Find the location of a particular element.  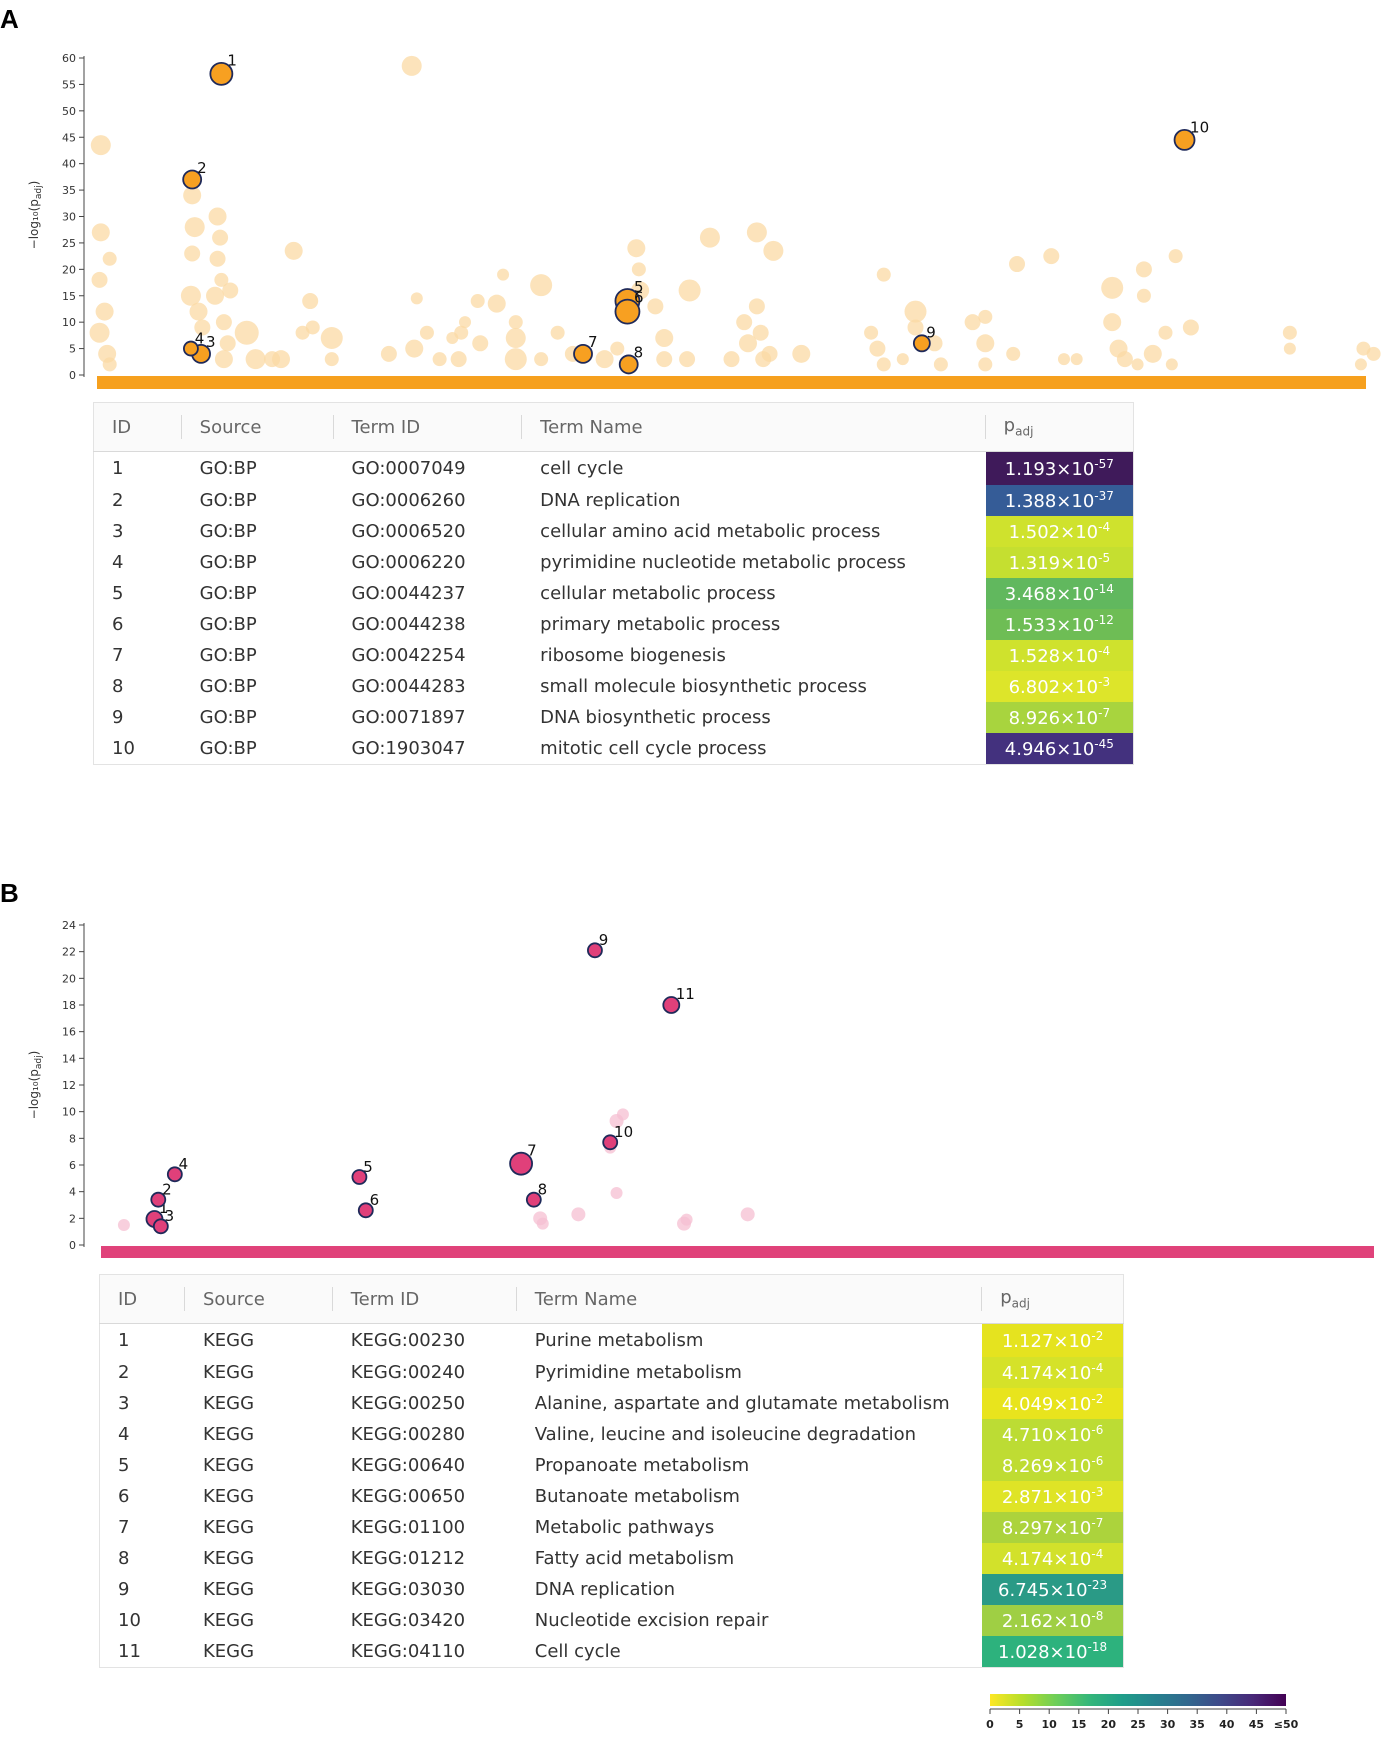

cell-term-id: GO:0006220 is located at coordinates (408, 562).